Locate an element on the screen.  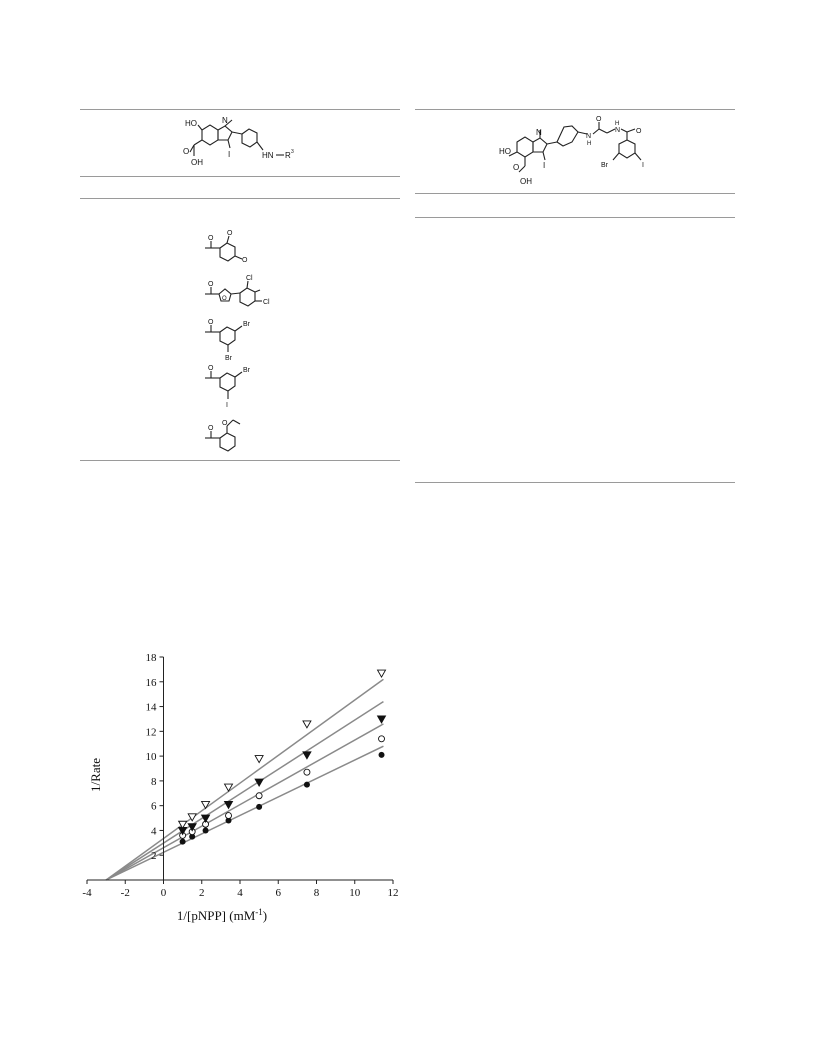
substituent-2-cl-label: Cl is located at coordinates (249, 278).